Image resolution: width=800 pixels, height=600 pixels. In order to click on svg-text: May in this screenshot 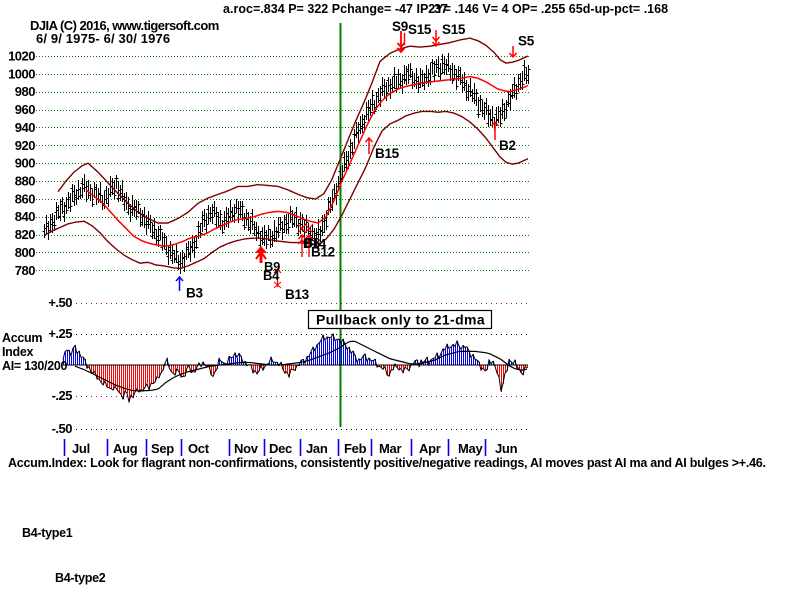, I will do `click(470, 448)`.